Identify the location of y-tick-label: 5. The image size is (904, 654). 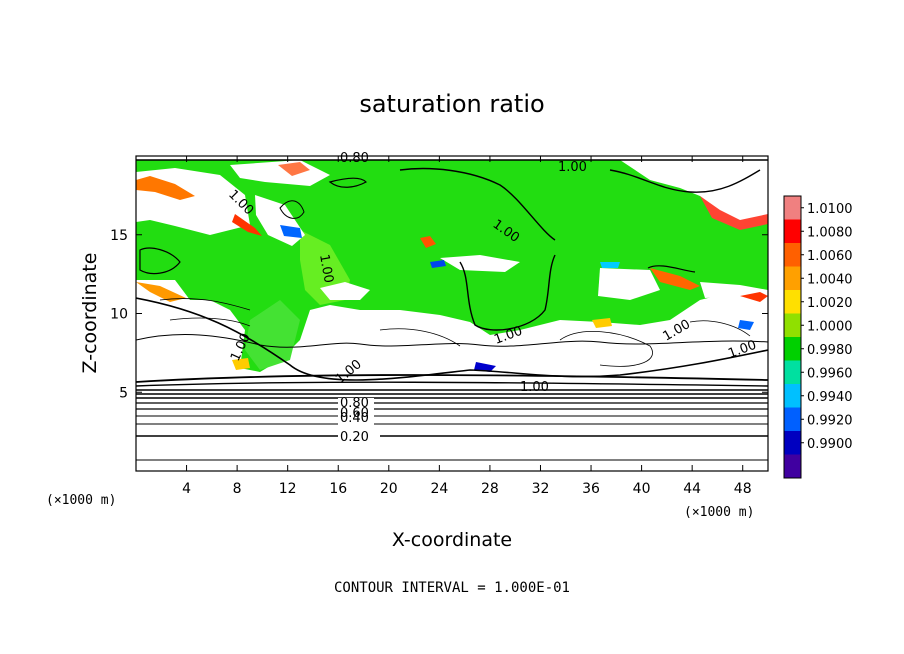
(123, 393).